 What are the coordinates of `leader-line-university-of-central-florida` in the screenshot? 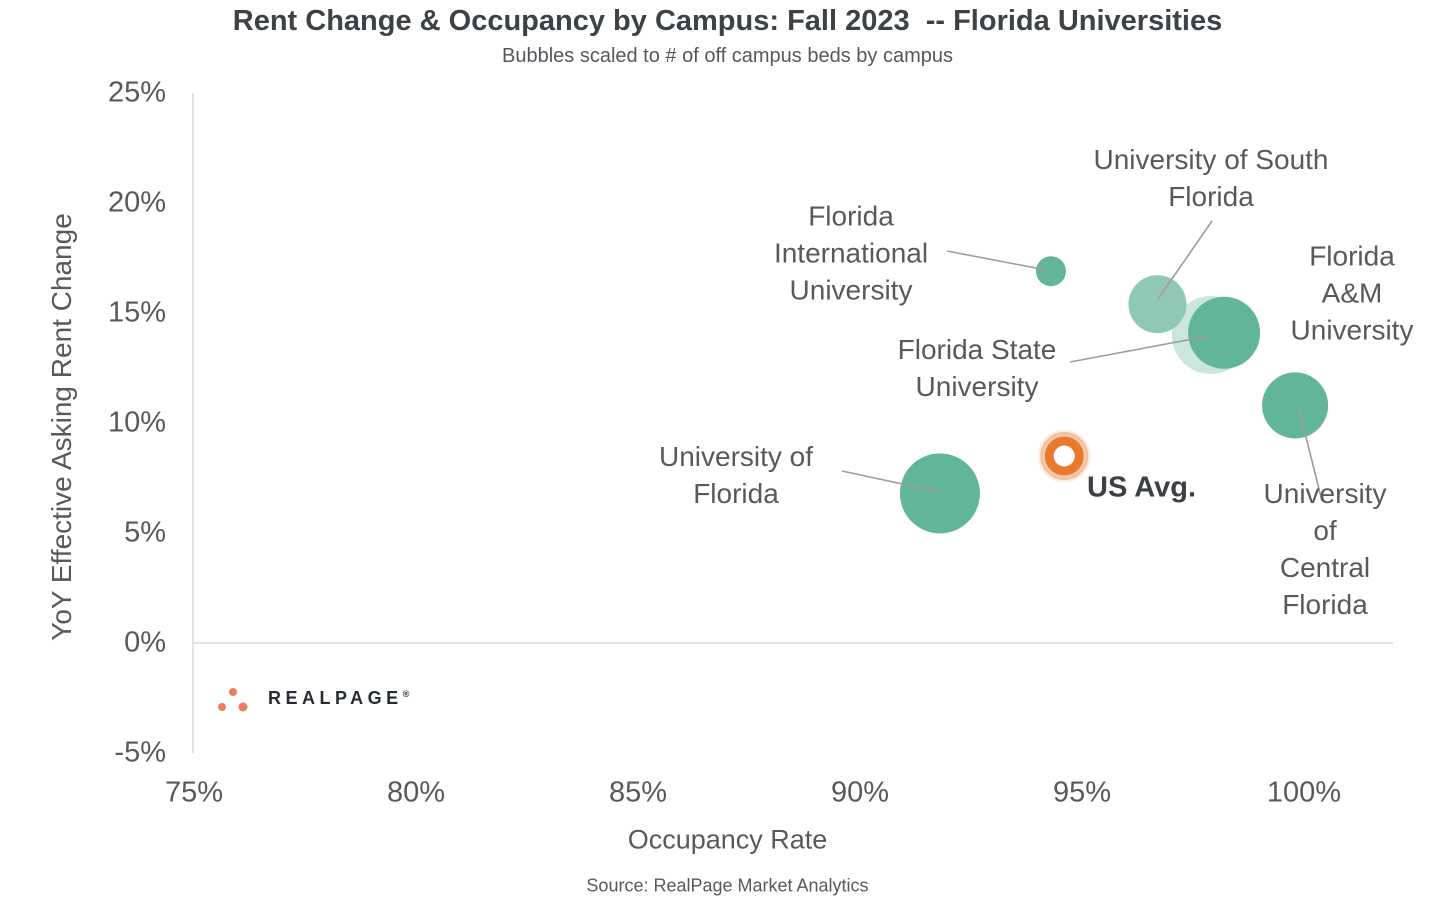 It's located at (1310, 455).